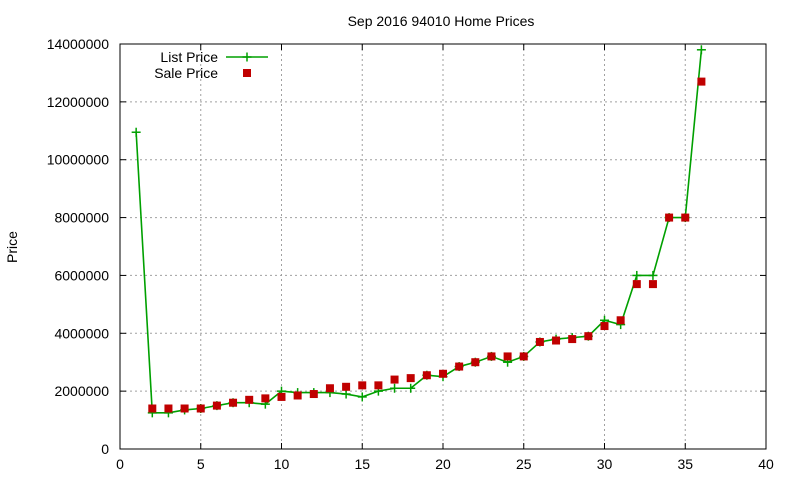  I want to click on x-tick-label: 5, so click(201, 464).